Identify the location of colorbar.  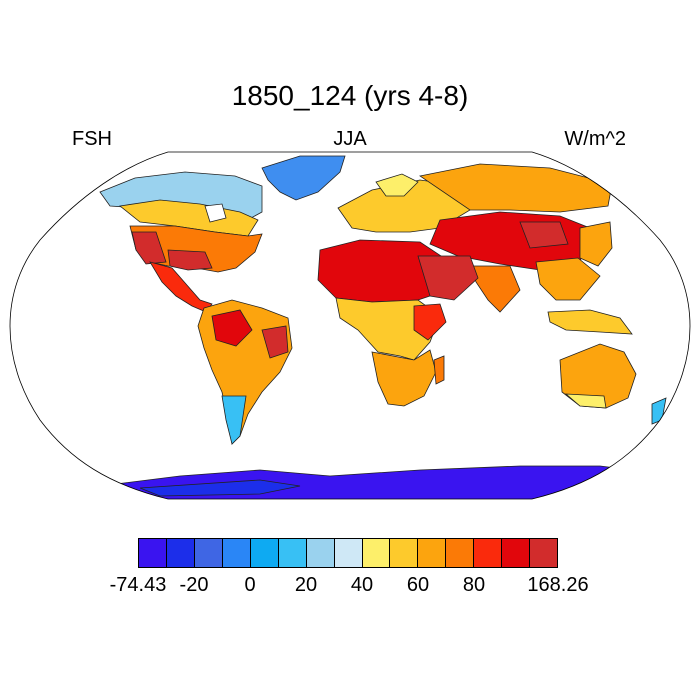
(348, 553).